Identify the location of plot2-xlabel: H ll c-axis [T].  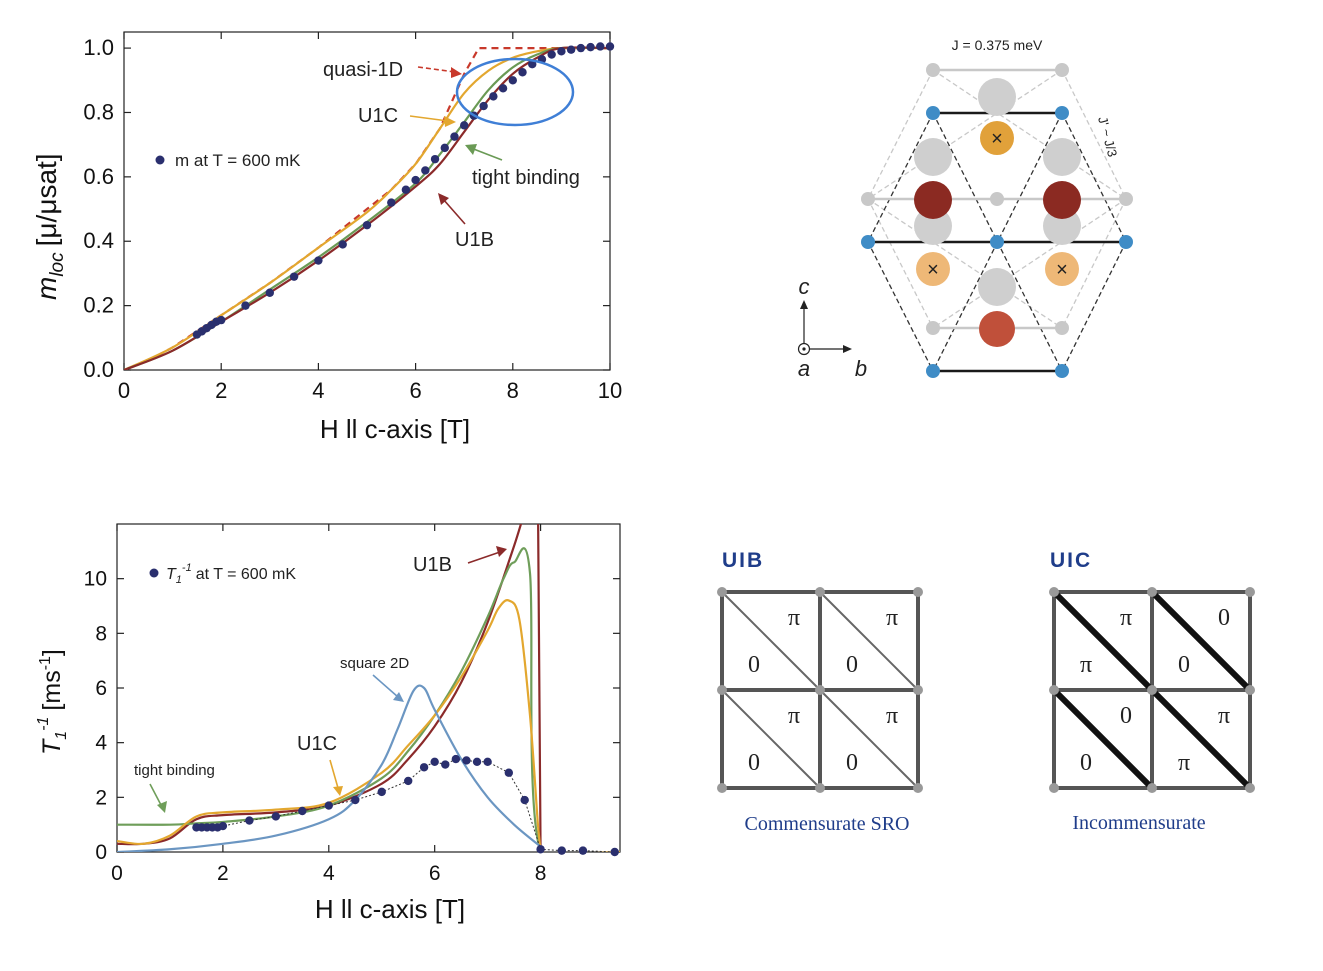
(390, 909).